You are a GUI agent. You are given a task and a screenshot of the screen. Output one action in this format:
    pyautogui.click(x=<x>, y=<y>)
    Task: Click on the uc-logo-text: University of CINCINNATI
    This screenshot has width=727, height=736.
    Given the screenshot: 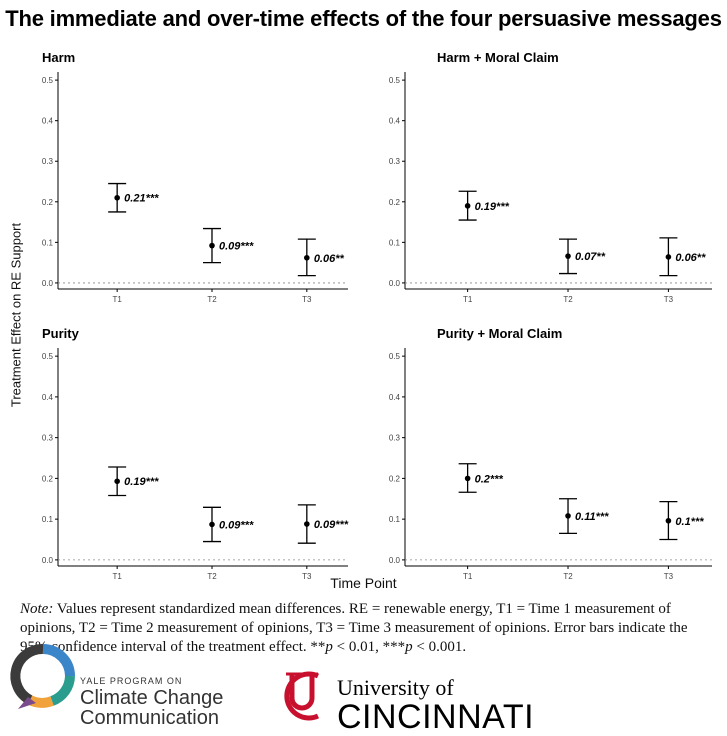 What is the action you would take?
    pyautogui.click(x=436, y=705)
    